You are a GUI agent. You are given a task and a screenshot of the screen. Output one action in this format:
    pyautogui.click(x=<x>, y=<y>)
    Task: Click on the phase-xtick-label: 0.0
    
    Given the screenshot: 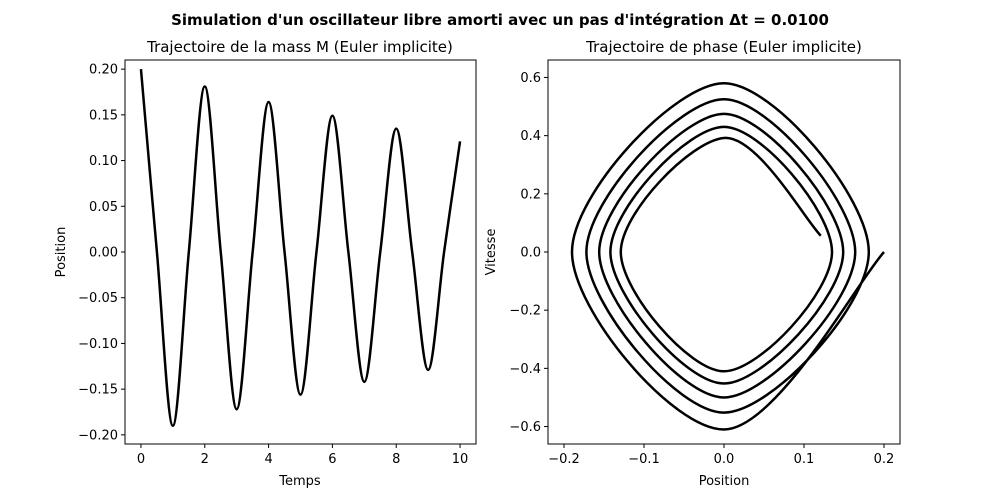 What is the action you would take?
    pyautogui.click(x=724, y=459)
    